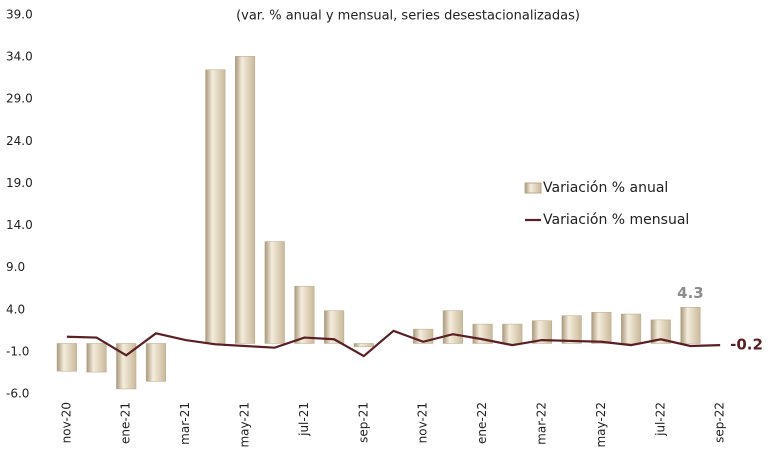 The width and height of the screenshot is (775, 460). Describe the element at coordinates (15, 267) in the screenshot. I see `y-tick-label: 9.0` at that location.